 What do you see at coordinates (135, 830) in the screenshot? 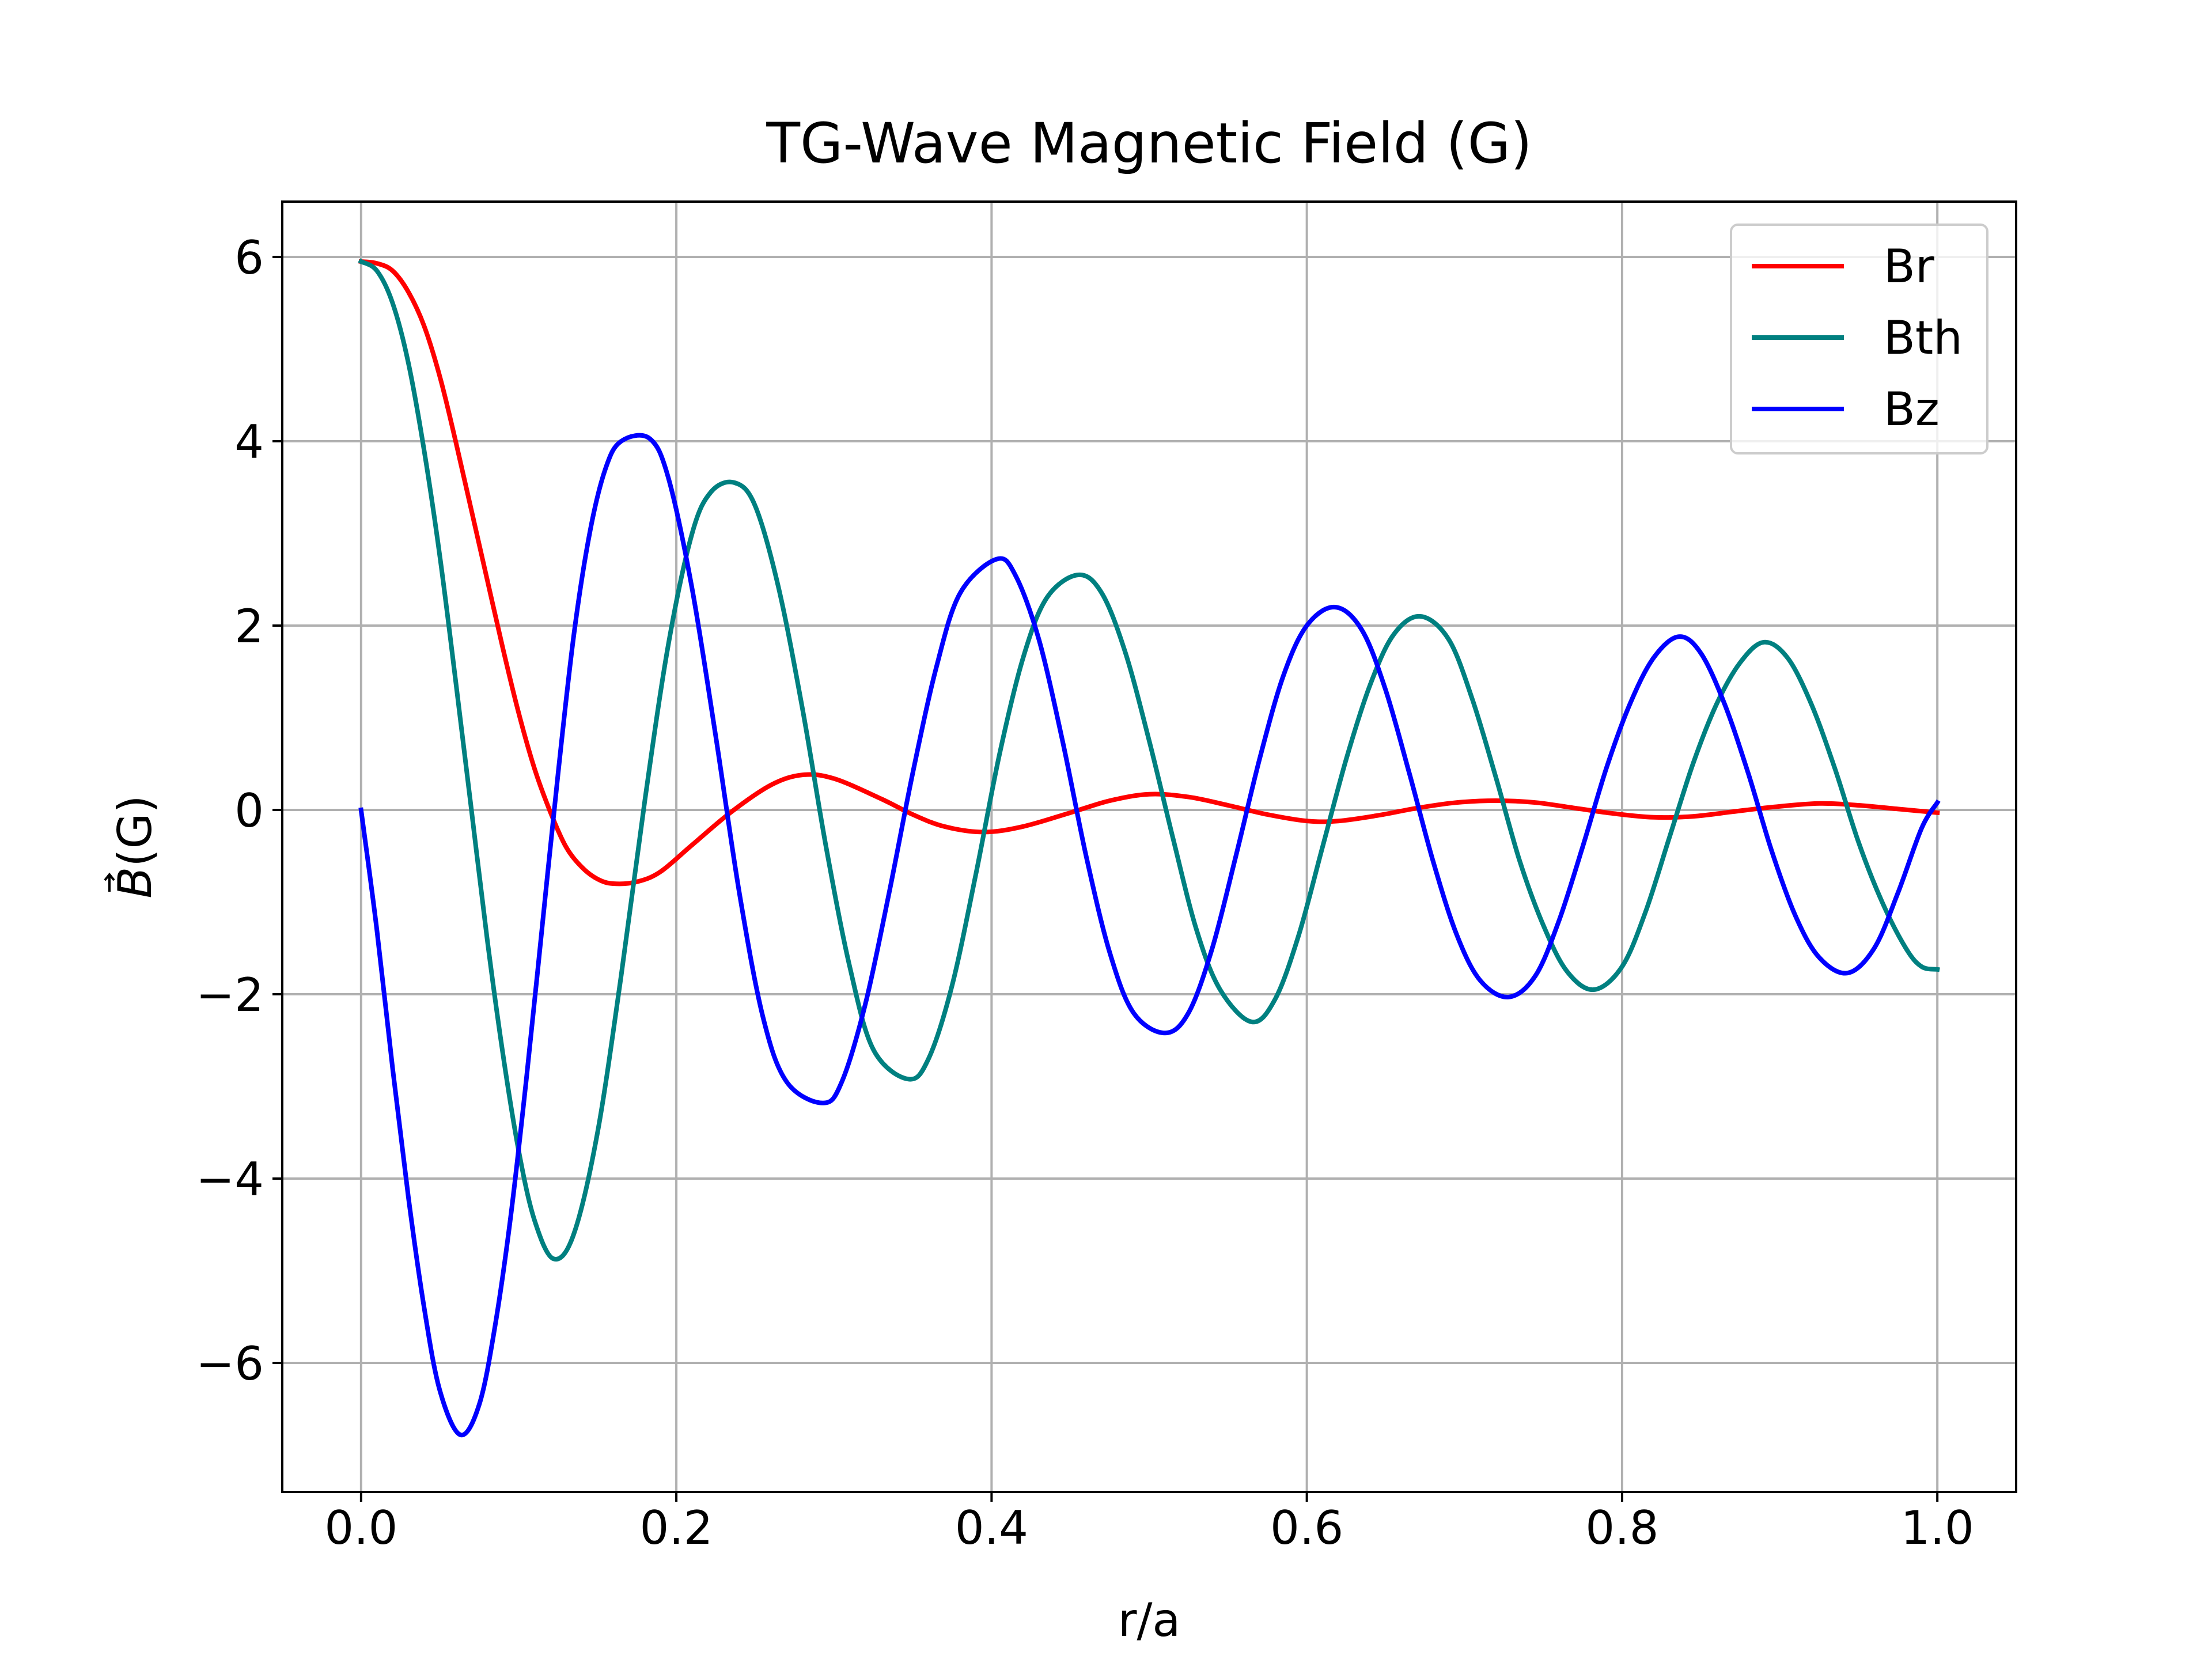
I see `y-axis-label-unit: (G)` at bounding box center [135, 830].